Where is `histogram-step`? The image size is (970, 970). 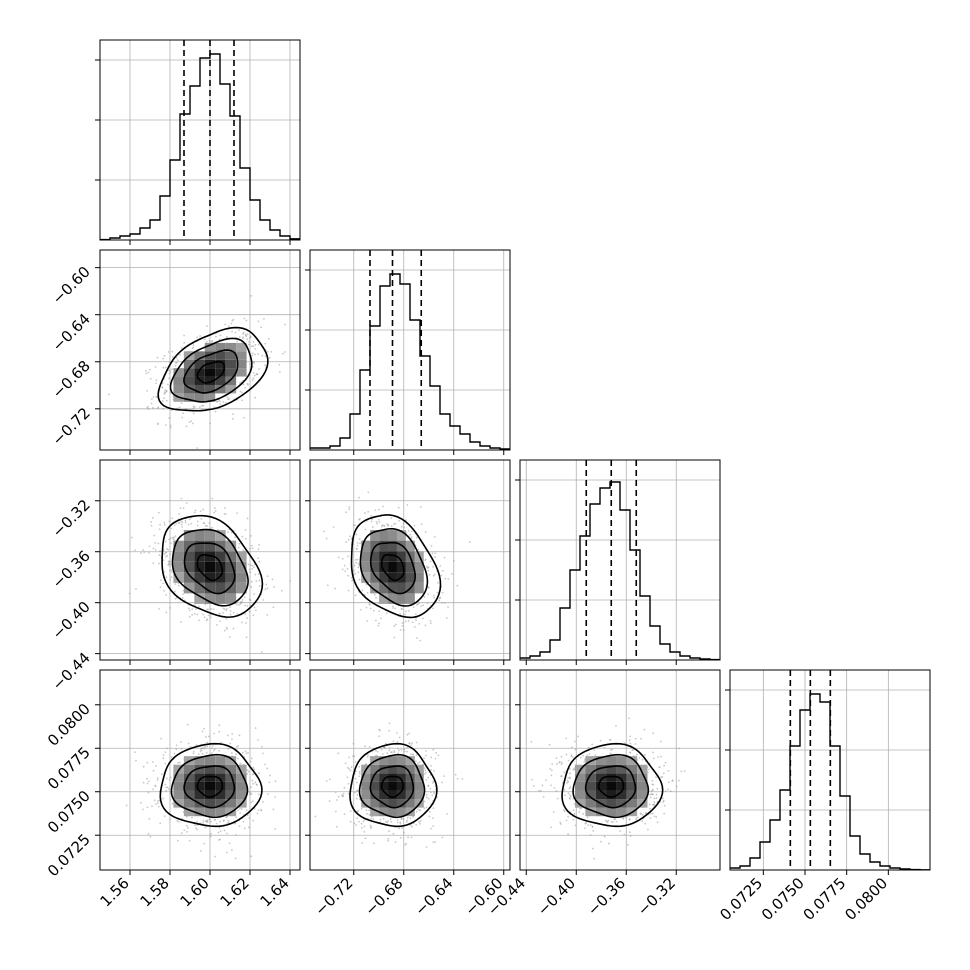
histogram-step is located at coordinates (620, 571).